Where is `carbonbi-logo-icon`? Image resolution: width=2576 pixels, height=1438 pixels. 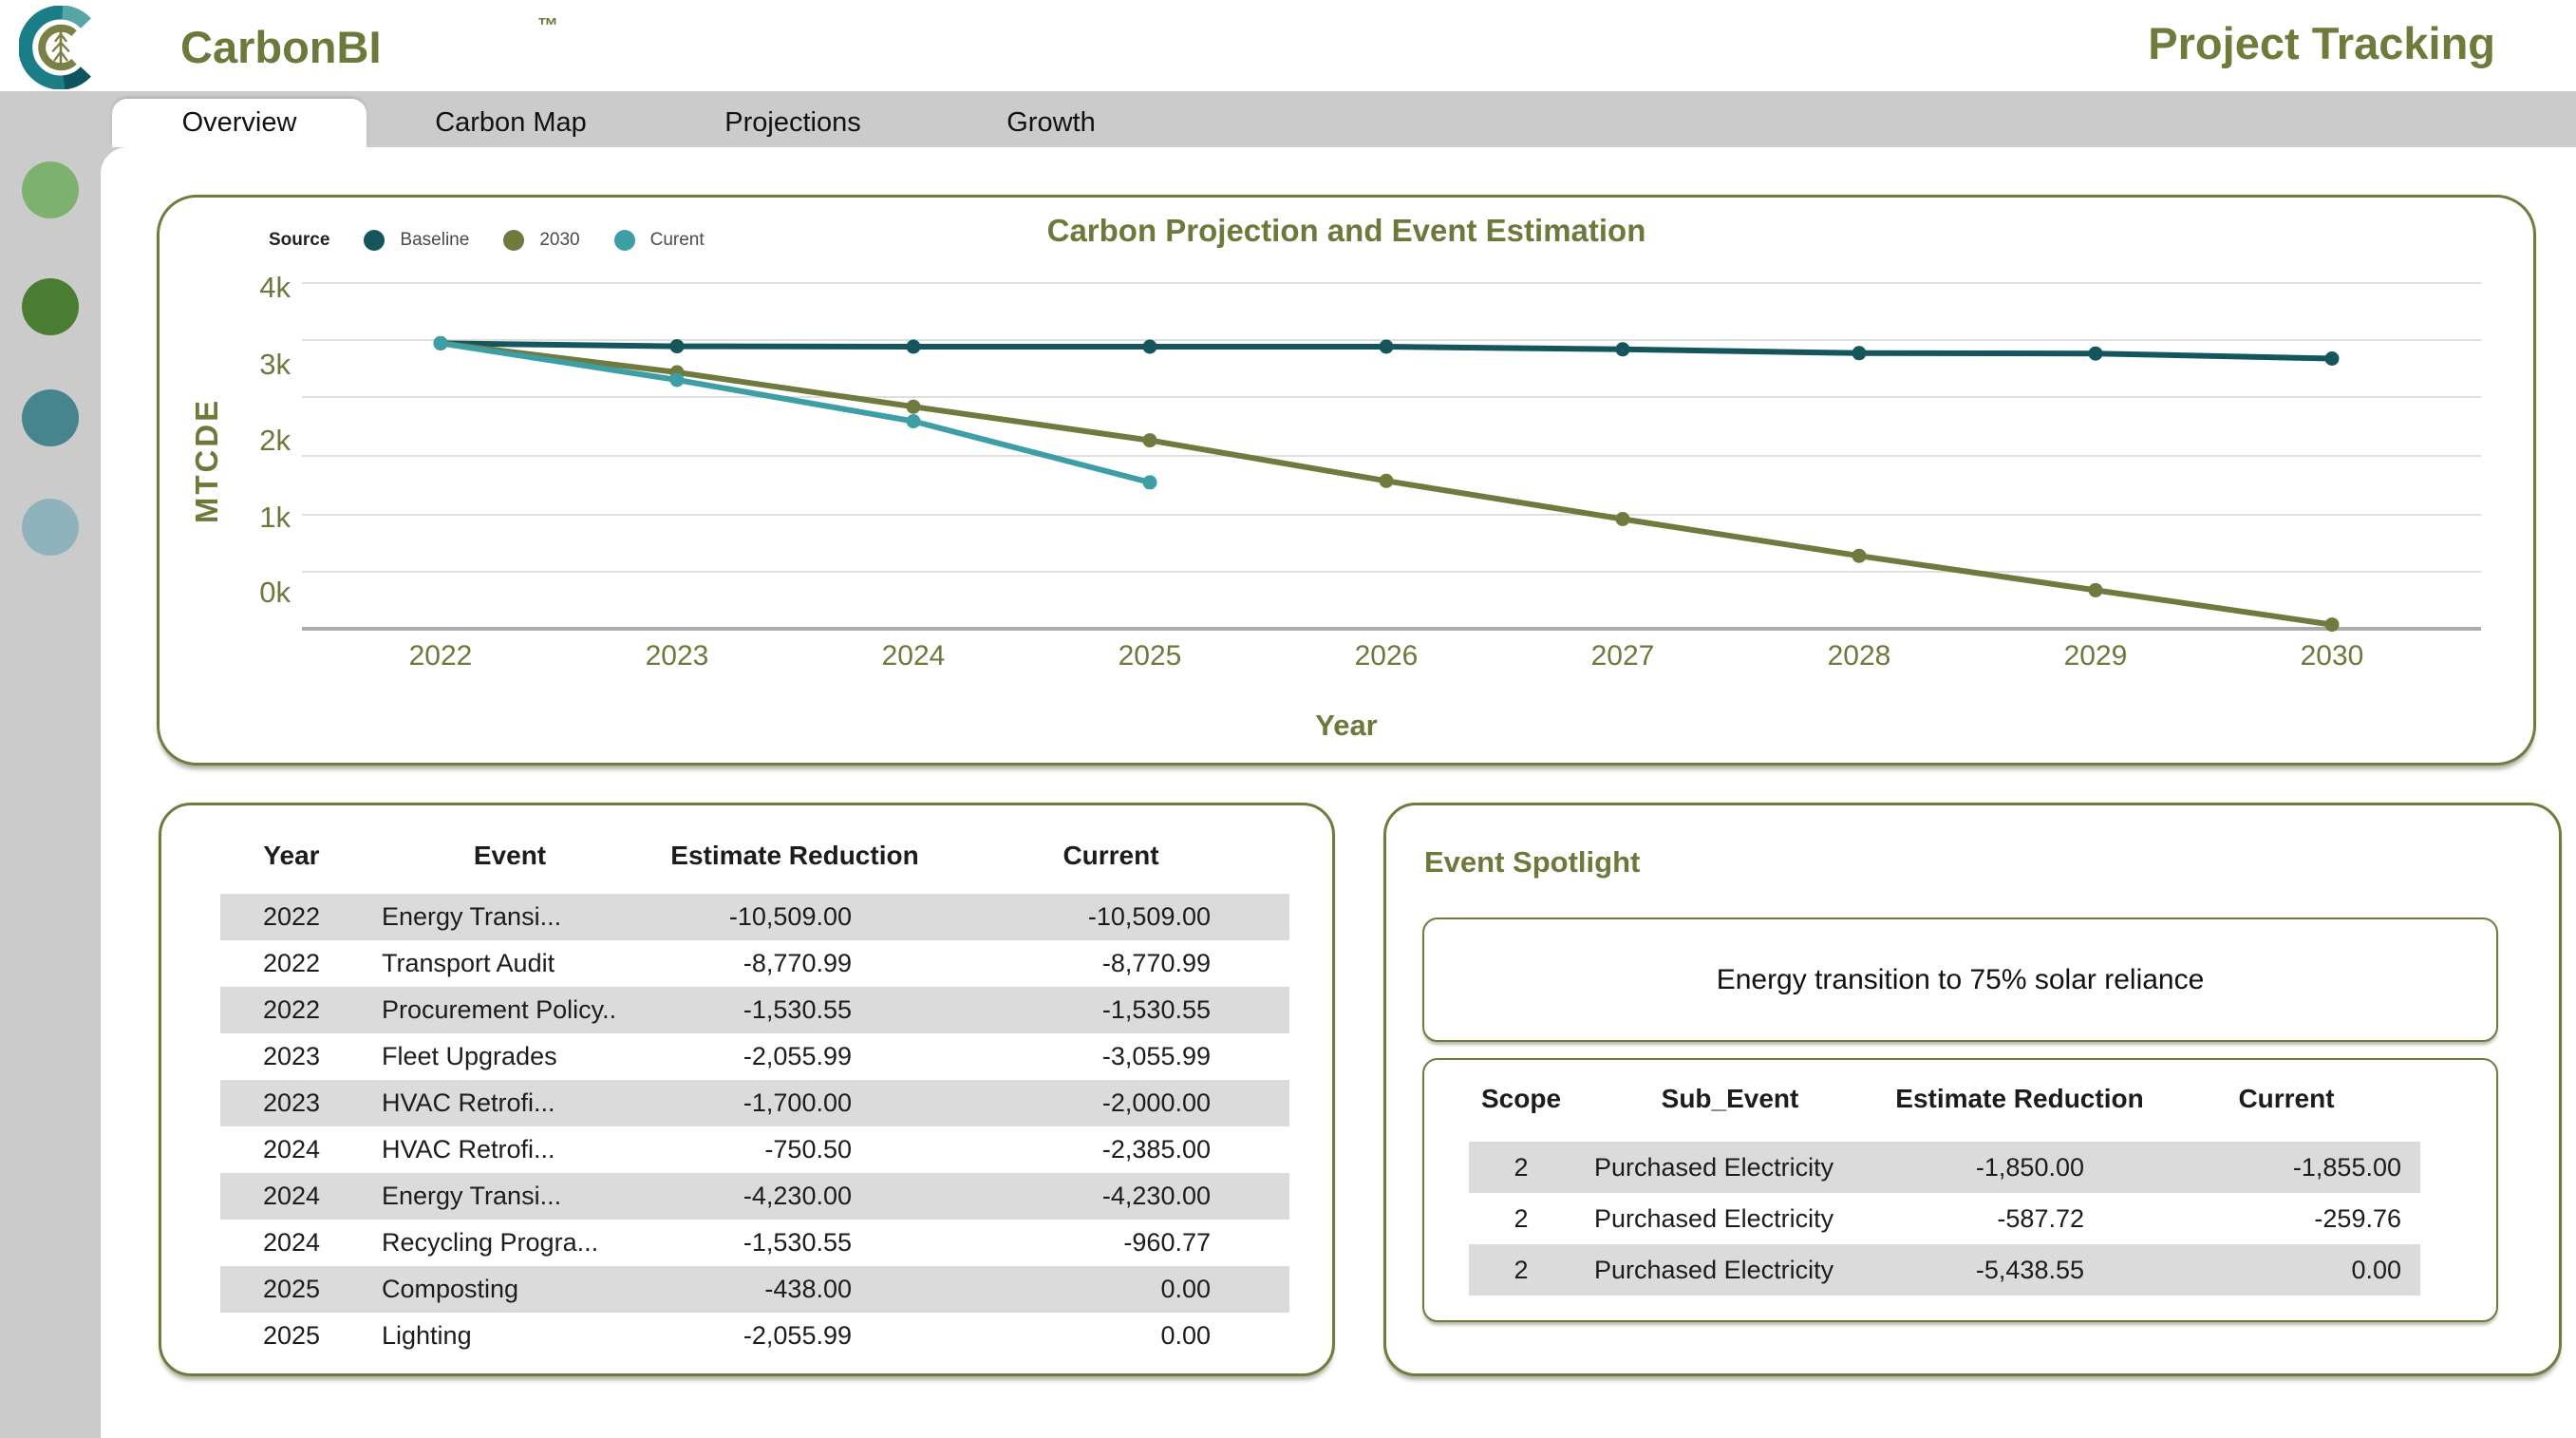 carbonbi-logo-icon is located at coordinates (55, 48).